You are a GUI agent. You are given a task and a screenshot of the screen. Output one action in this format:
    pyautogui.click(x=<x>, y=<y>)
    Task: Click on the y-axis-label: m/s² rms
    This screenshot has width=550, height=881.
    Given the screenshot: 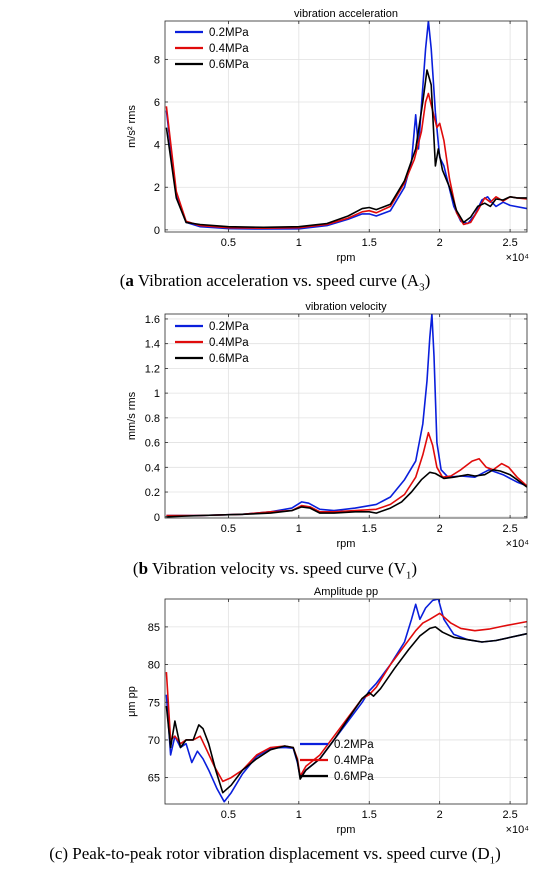 What is the action you would take?
    pyautogui.click(x=132, y=126)
    